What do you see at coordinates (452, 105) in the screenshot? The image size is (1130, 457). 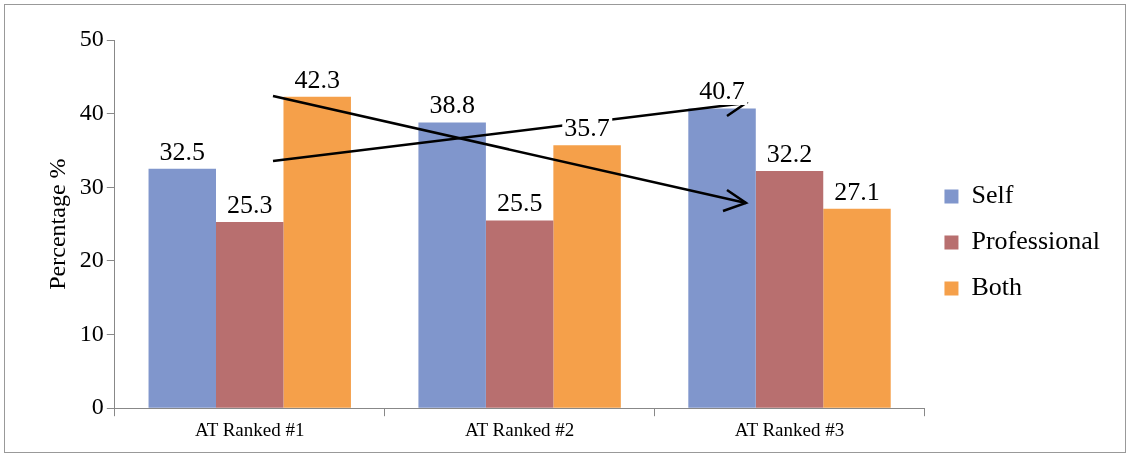 I see `data-label: 38.8` at bounding box center [452, 105].